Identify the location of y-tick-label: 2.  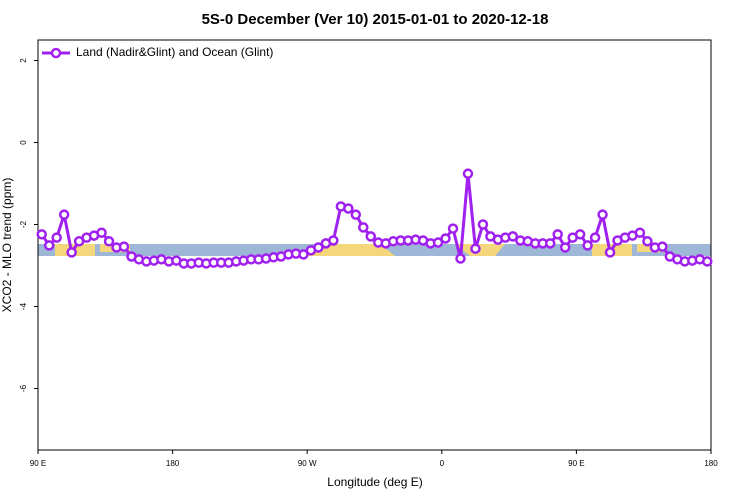
(23, 60).